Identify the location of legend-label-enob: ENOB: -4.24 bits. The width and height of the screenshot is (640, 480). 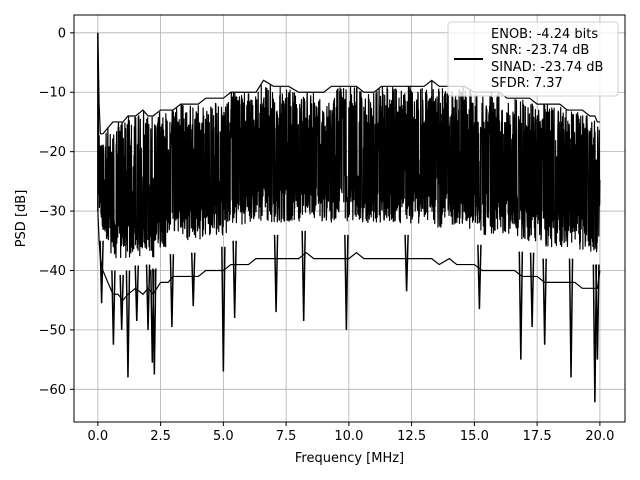
(544, 34).